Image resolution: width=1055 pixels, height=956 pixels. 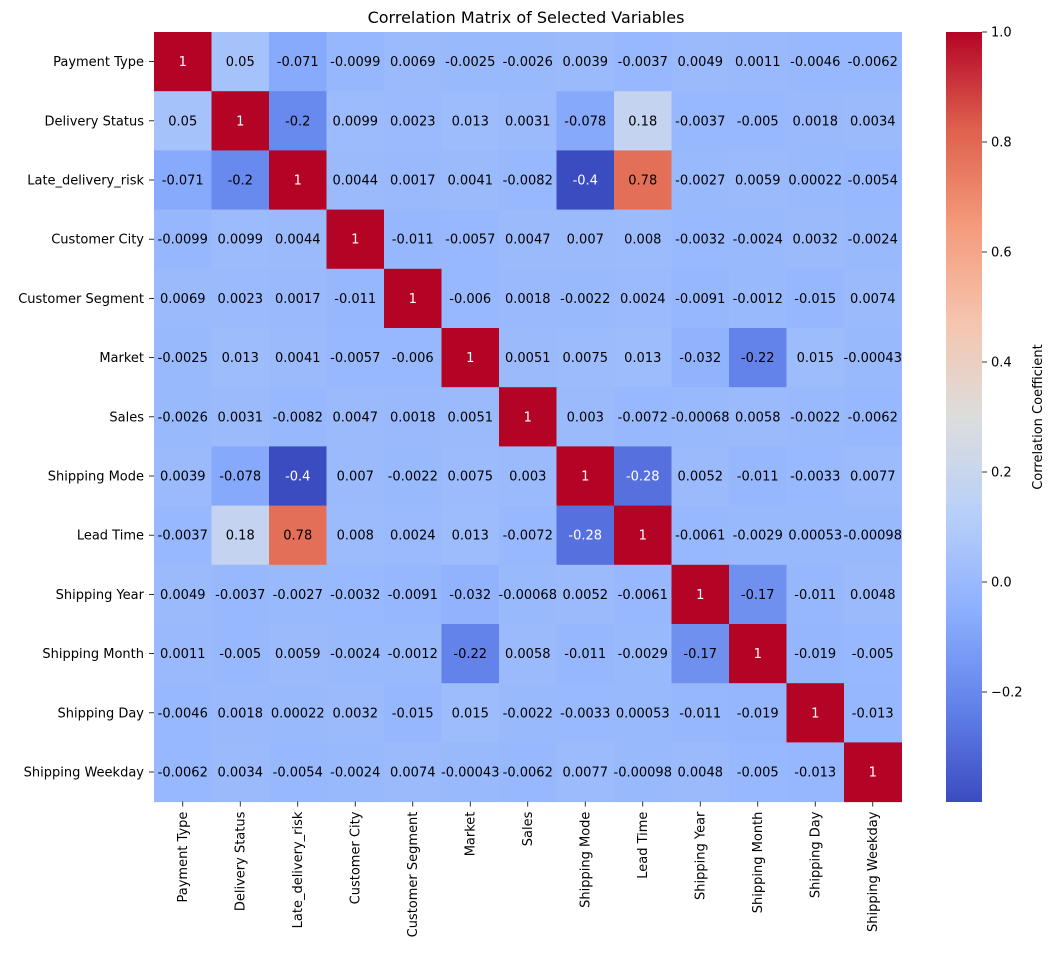 I want to click on heatmap-cell-label: -0.00043, so click(x=873, y=358).